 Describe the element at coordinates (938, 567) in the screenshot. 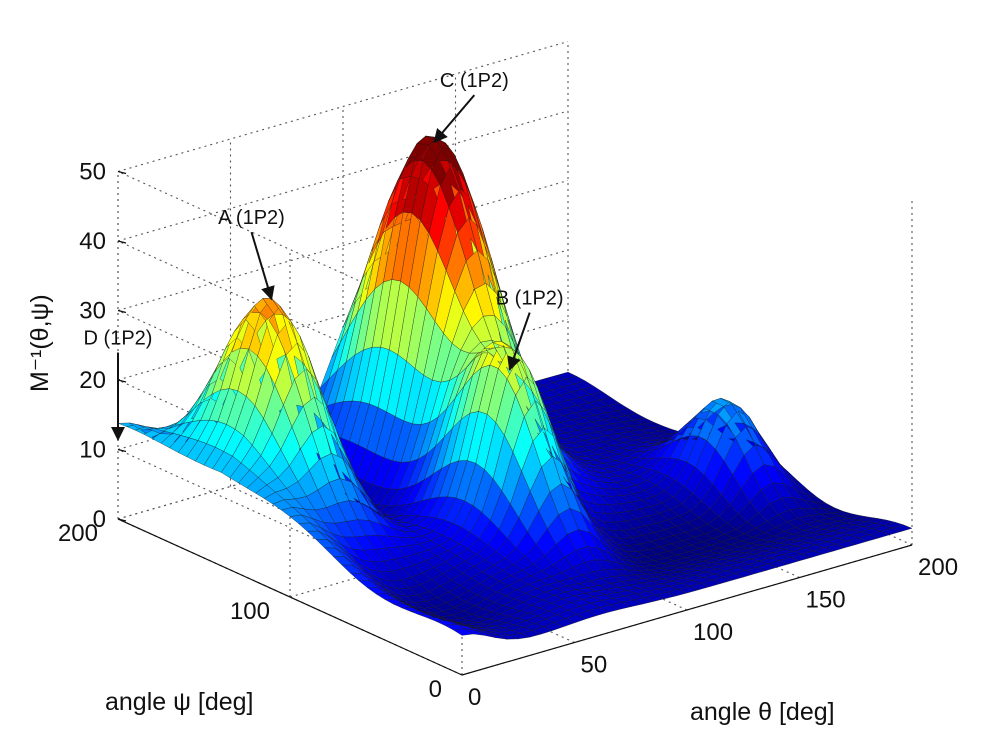

I see `x-tick-label: 200` at that location.